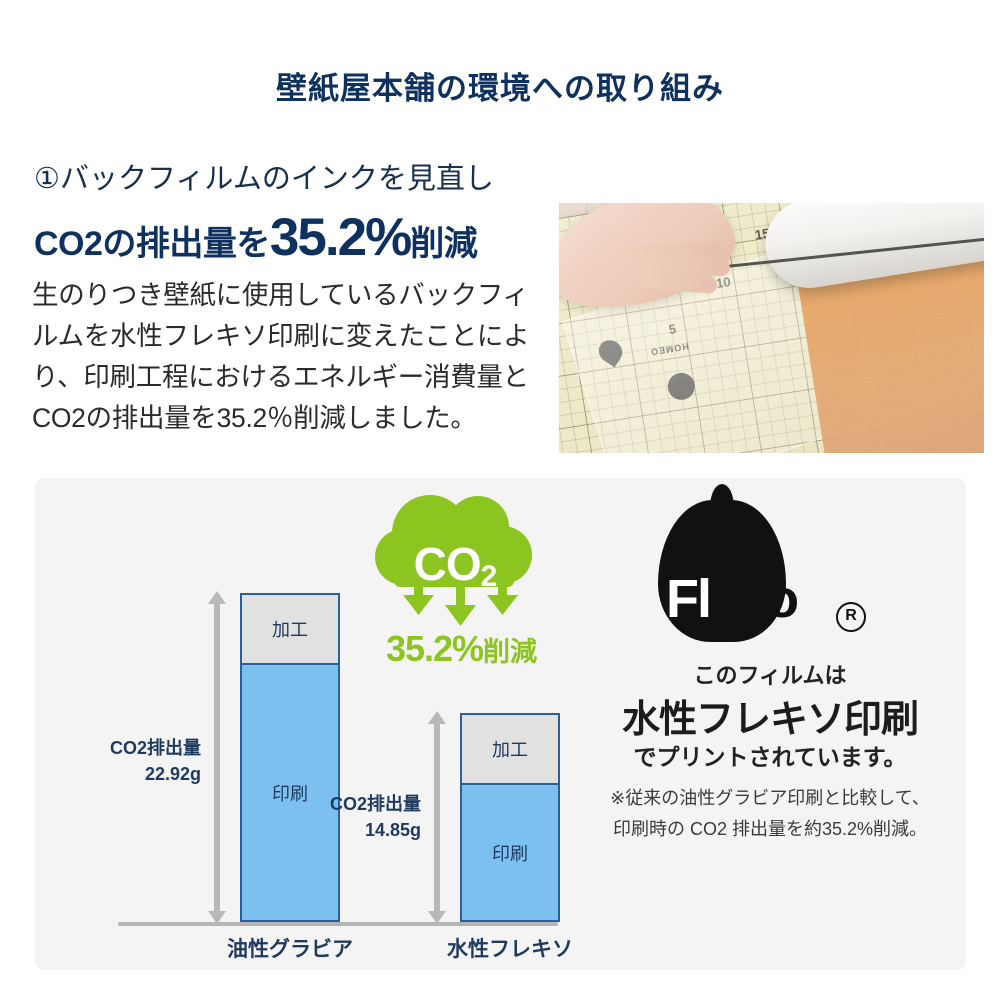  Describe the element at coordinates (770, 675) in the screenshot. I see `flexo-text-line1: このフィルムは` at that location.